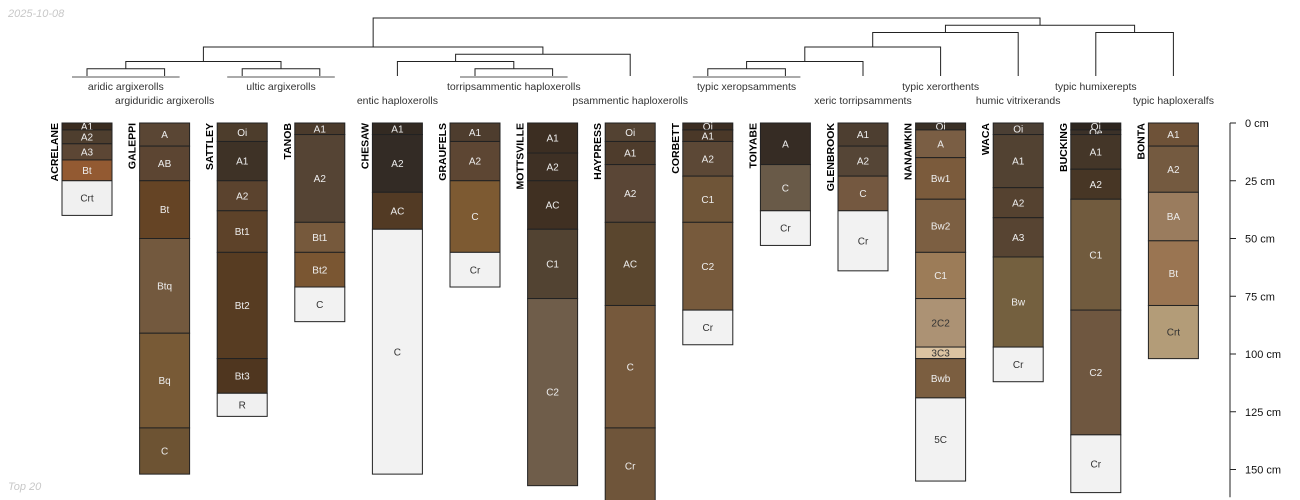 The image size is (1300, 500). What do you see at coordinates (986, 139) in the screenshot?
I see `profile-name: WACA` at bounding box center [986, 139].